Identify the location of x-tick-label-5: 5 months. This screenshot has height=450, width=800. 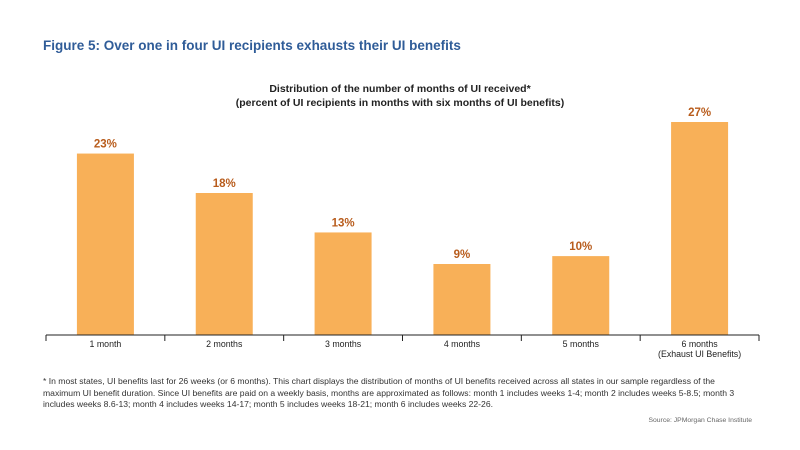
(581, 344).